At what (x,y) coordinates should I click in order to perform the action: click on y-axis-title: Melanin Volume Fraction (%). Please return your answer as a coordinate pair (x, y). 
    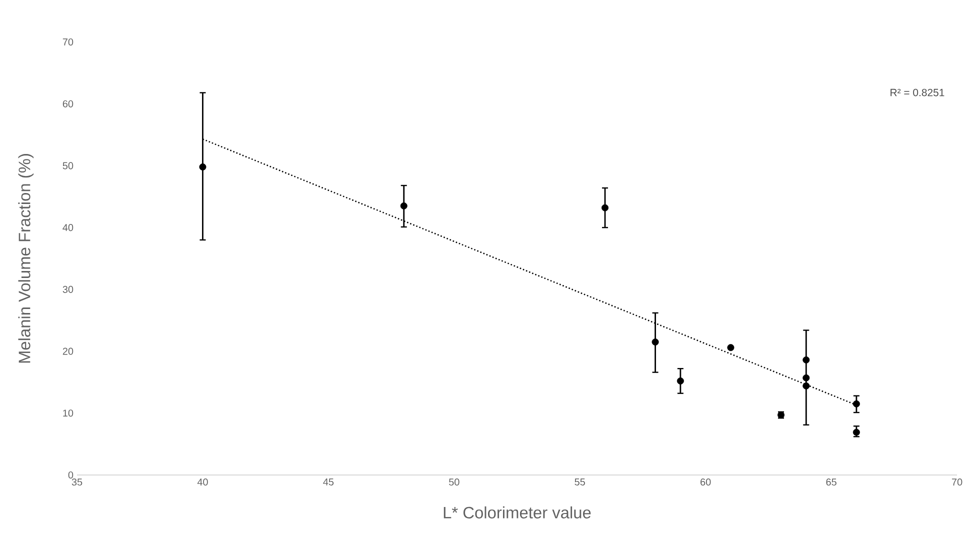
    Looking at the image, I should click on (26, 258).